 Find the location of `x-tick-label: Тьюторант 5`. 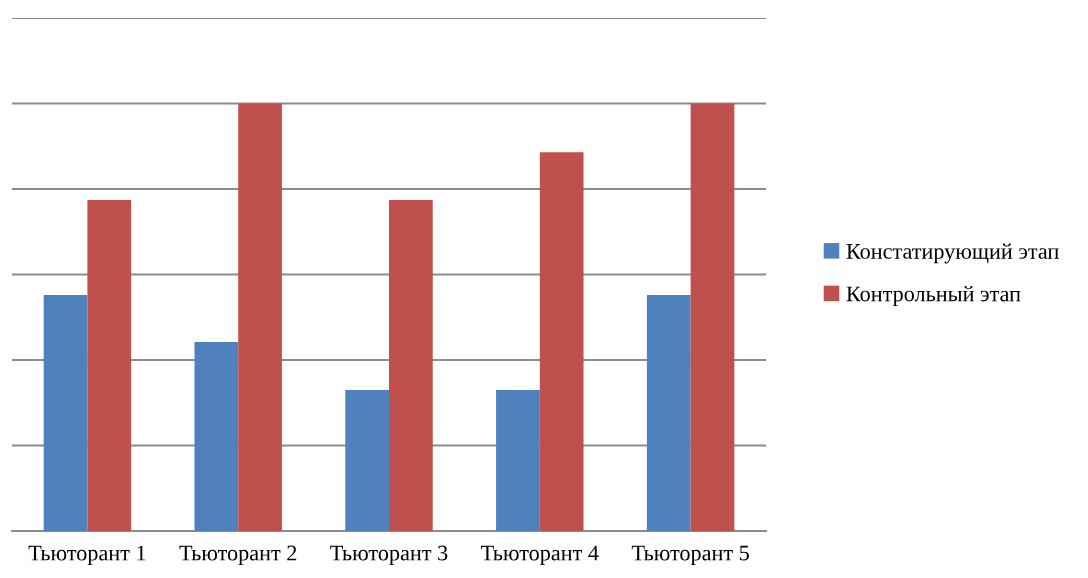

x-tick-label: Тьюторант 5 is located at coordinates (690, 555).